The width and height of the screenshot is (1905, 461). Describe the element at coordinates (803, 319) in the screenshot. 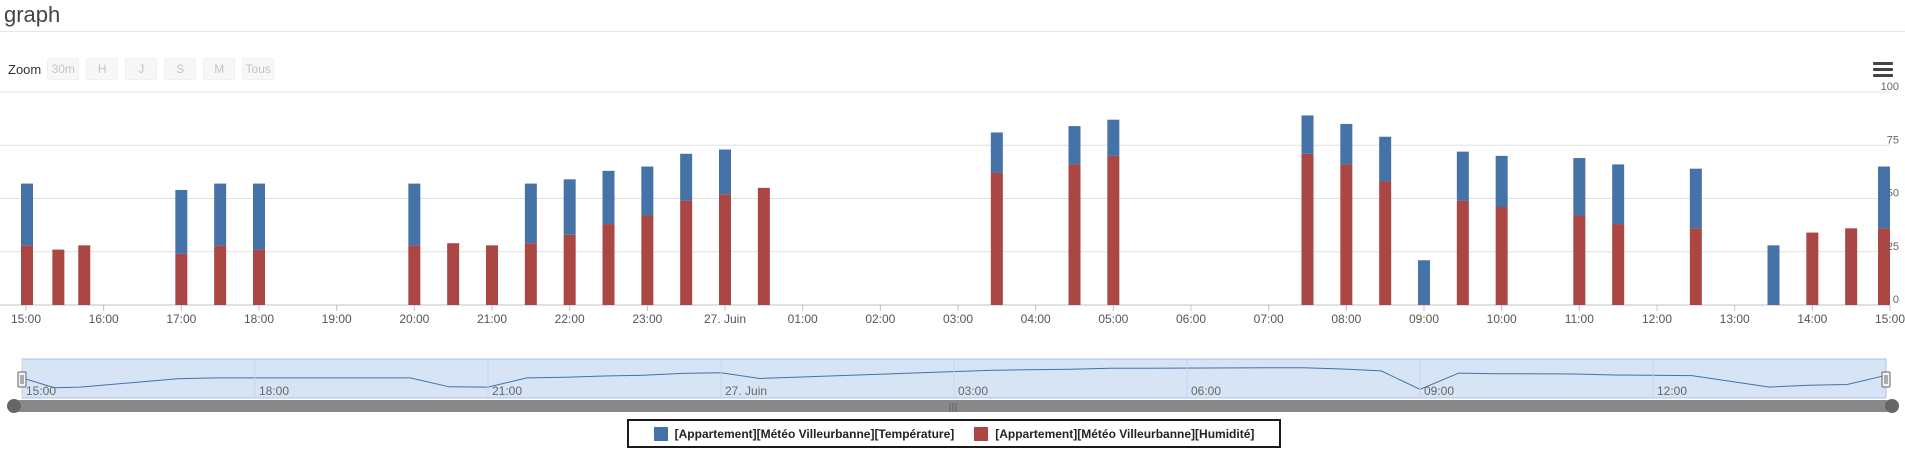

I see `x-tick-label: 01:00` at that location.